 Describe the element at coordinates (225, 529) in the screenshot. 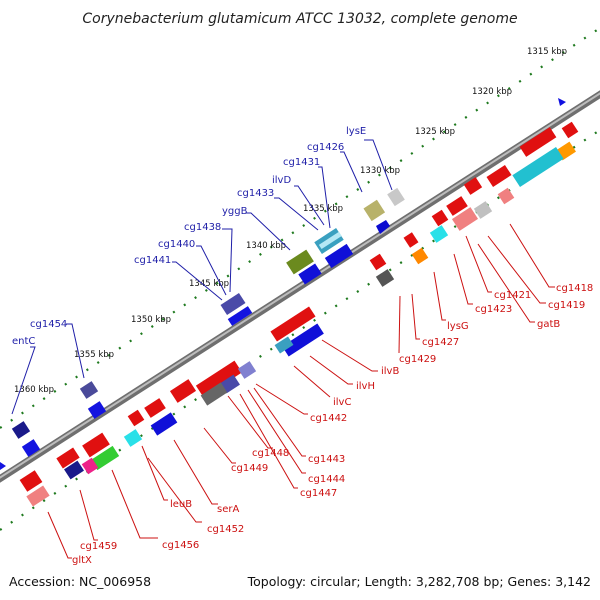

I see `gene-label: cg1452` at that location.